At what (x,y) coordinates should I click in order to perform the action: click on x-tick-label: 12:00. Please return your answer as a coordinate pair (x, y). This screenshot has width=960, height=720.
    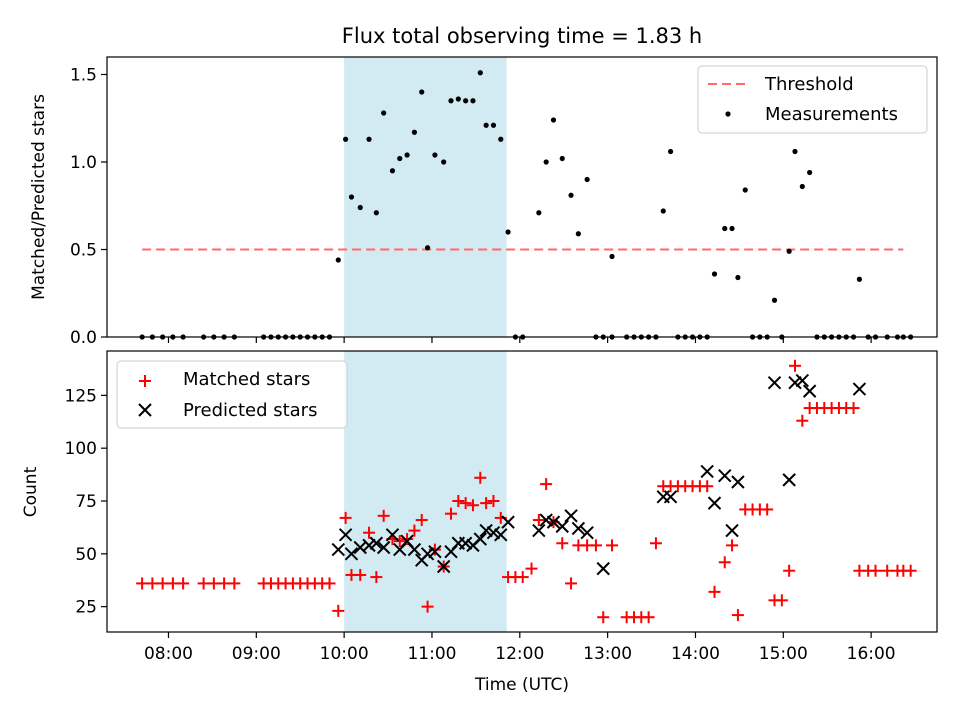
    Looking at the image, I should click on (519, 654).